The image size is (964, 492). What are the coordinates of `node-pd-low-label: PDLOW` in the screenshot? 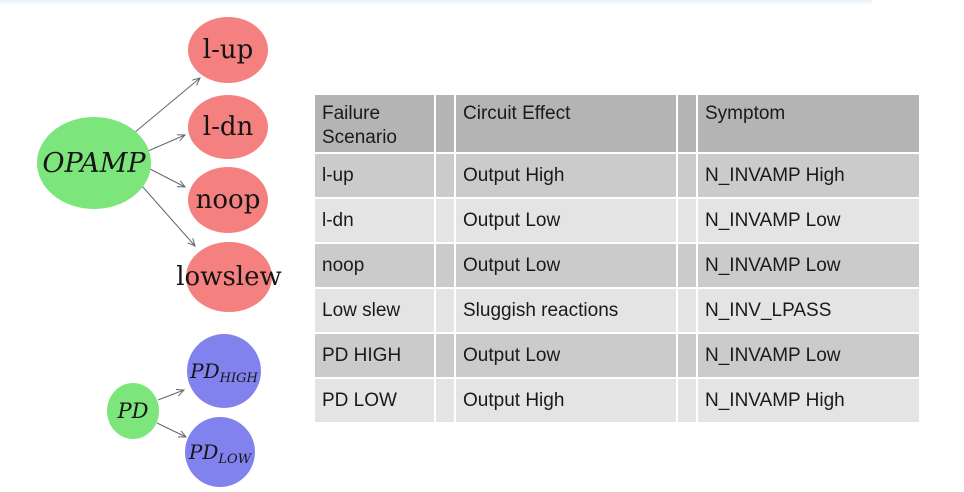 It's located at (220, 453).